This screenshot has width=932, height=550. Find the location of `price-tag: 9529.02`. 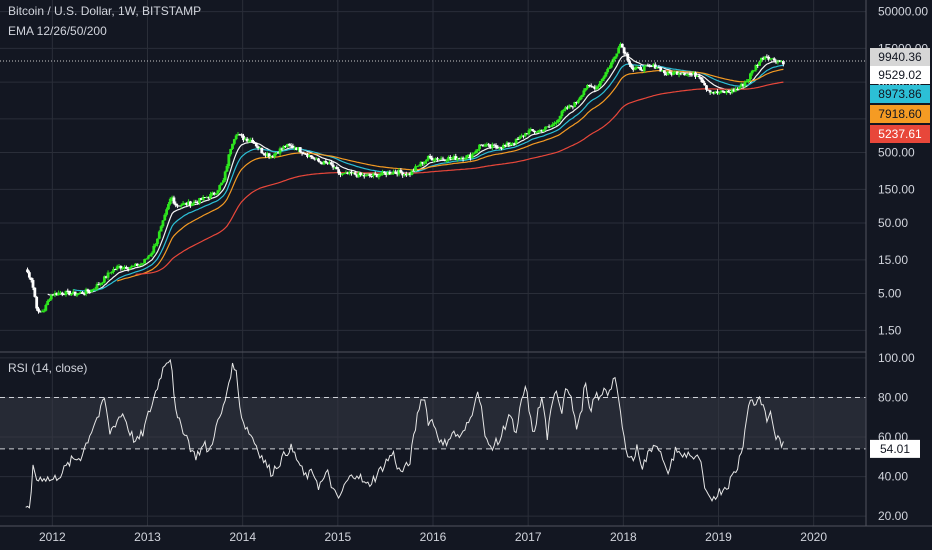

price-tag: 9529.02 is located at coordinates (900, 75).